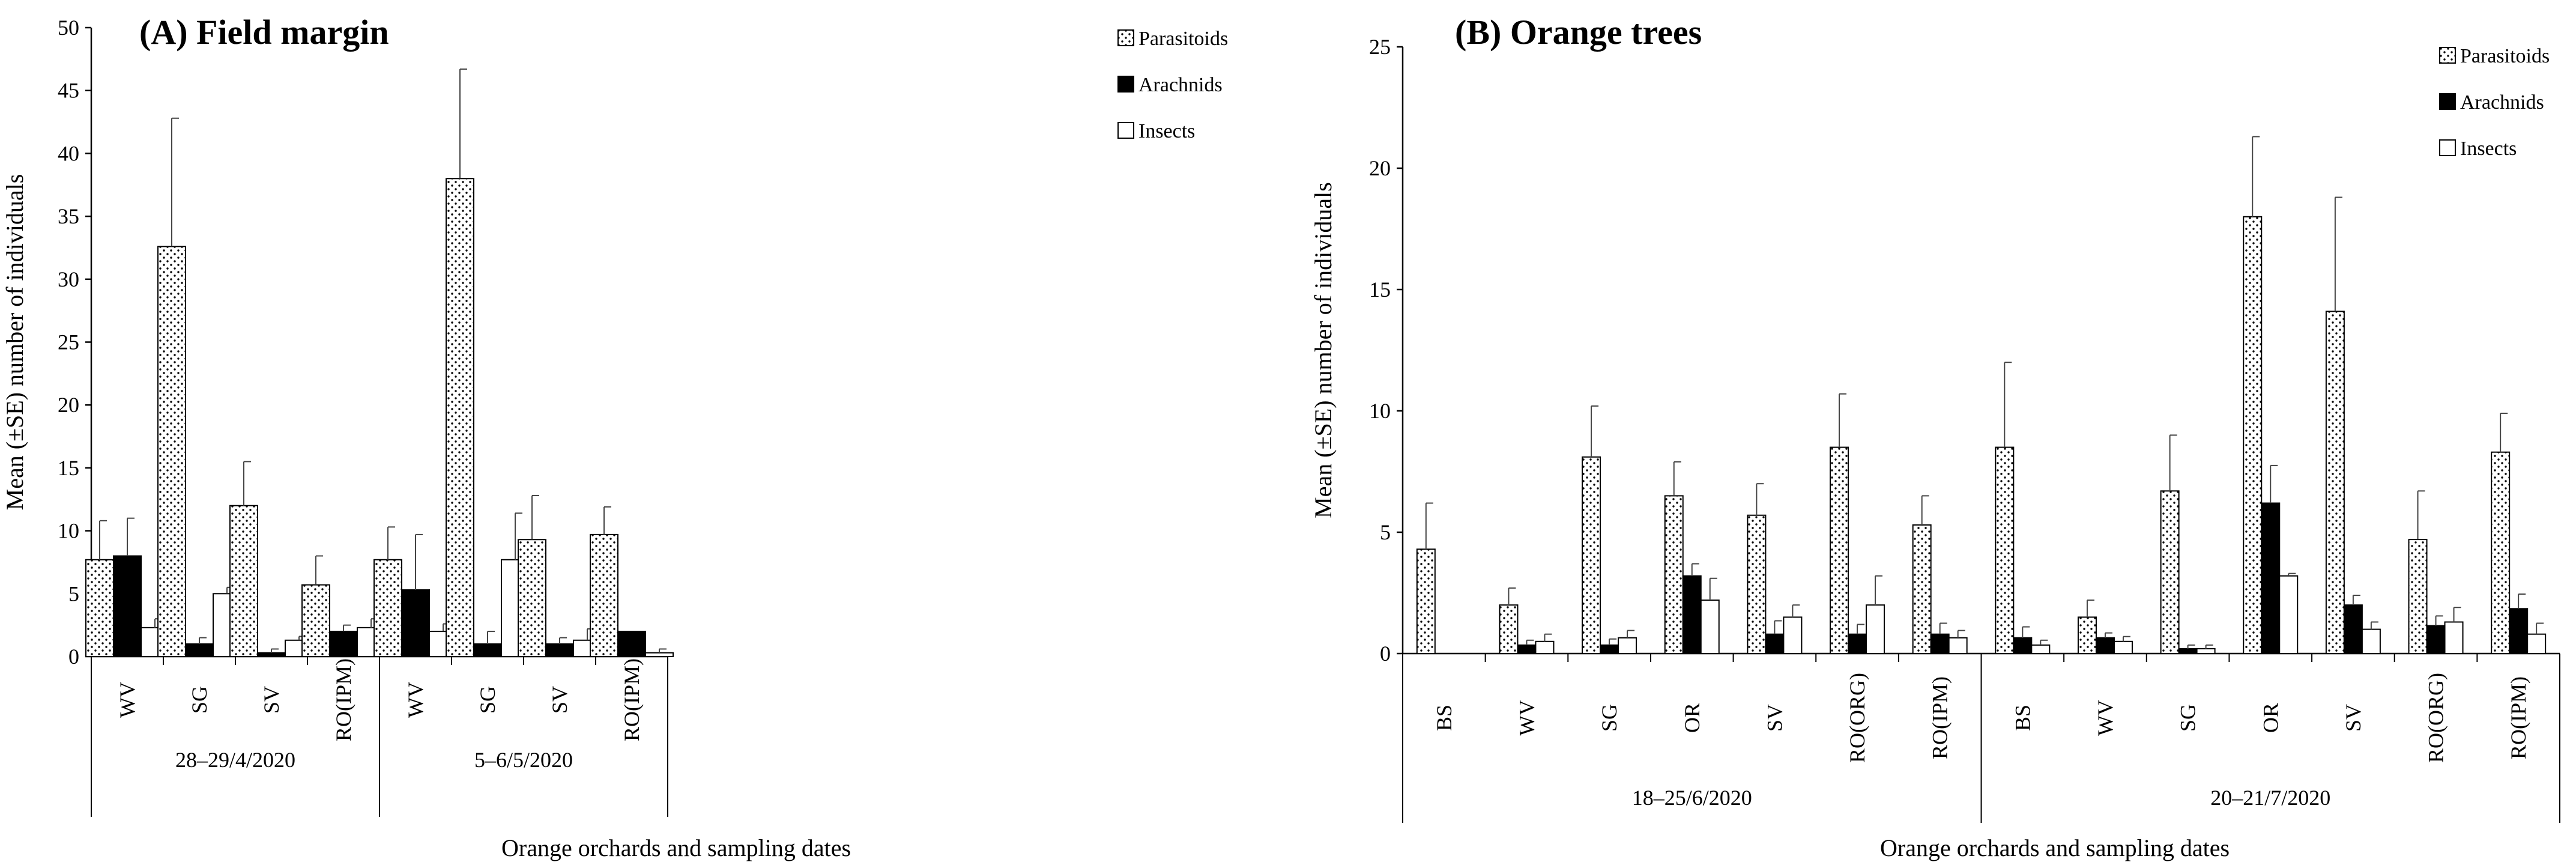 The width and height of the screenshot is (2576, 865). Describe the element at coordinates (264, 32) in the screenshot. I see `chart-title: (A) Field margin` at that location.